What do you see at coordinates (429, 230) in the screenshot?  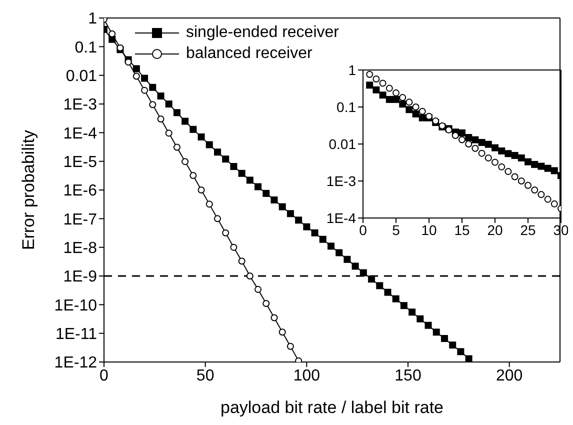 I see `x-tick-label: 10` at bounding box center [429, 230].